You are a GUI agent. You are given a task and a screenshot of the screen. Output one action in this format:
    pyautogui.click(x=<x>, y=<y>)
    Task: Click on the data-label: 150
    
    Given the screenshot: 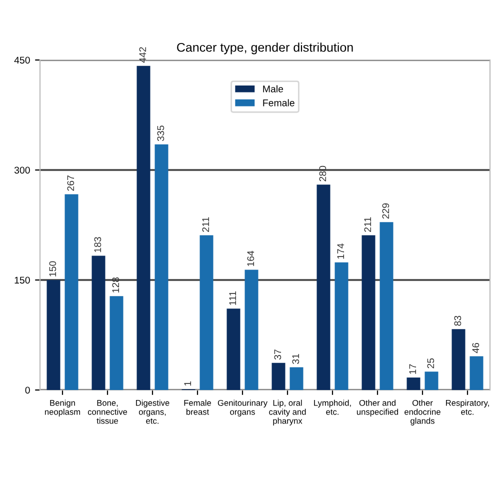 What is the action you would take?
    pyautogui.click(x=52, y=268)
    